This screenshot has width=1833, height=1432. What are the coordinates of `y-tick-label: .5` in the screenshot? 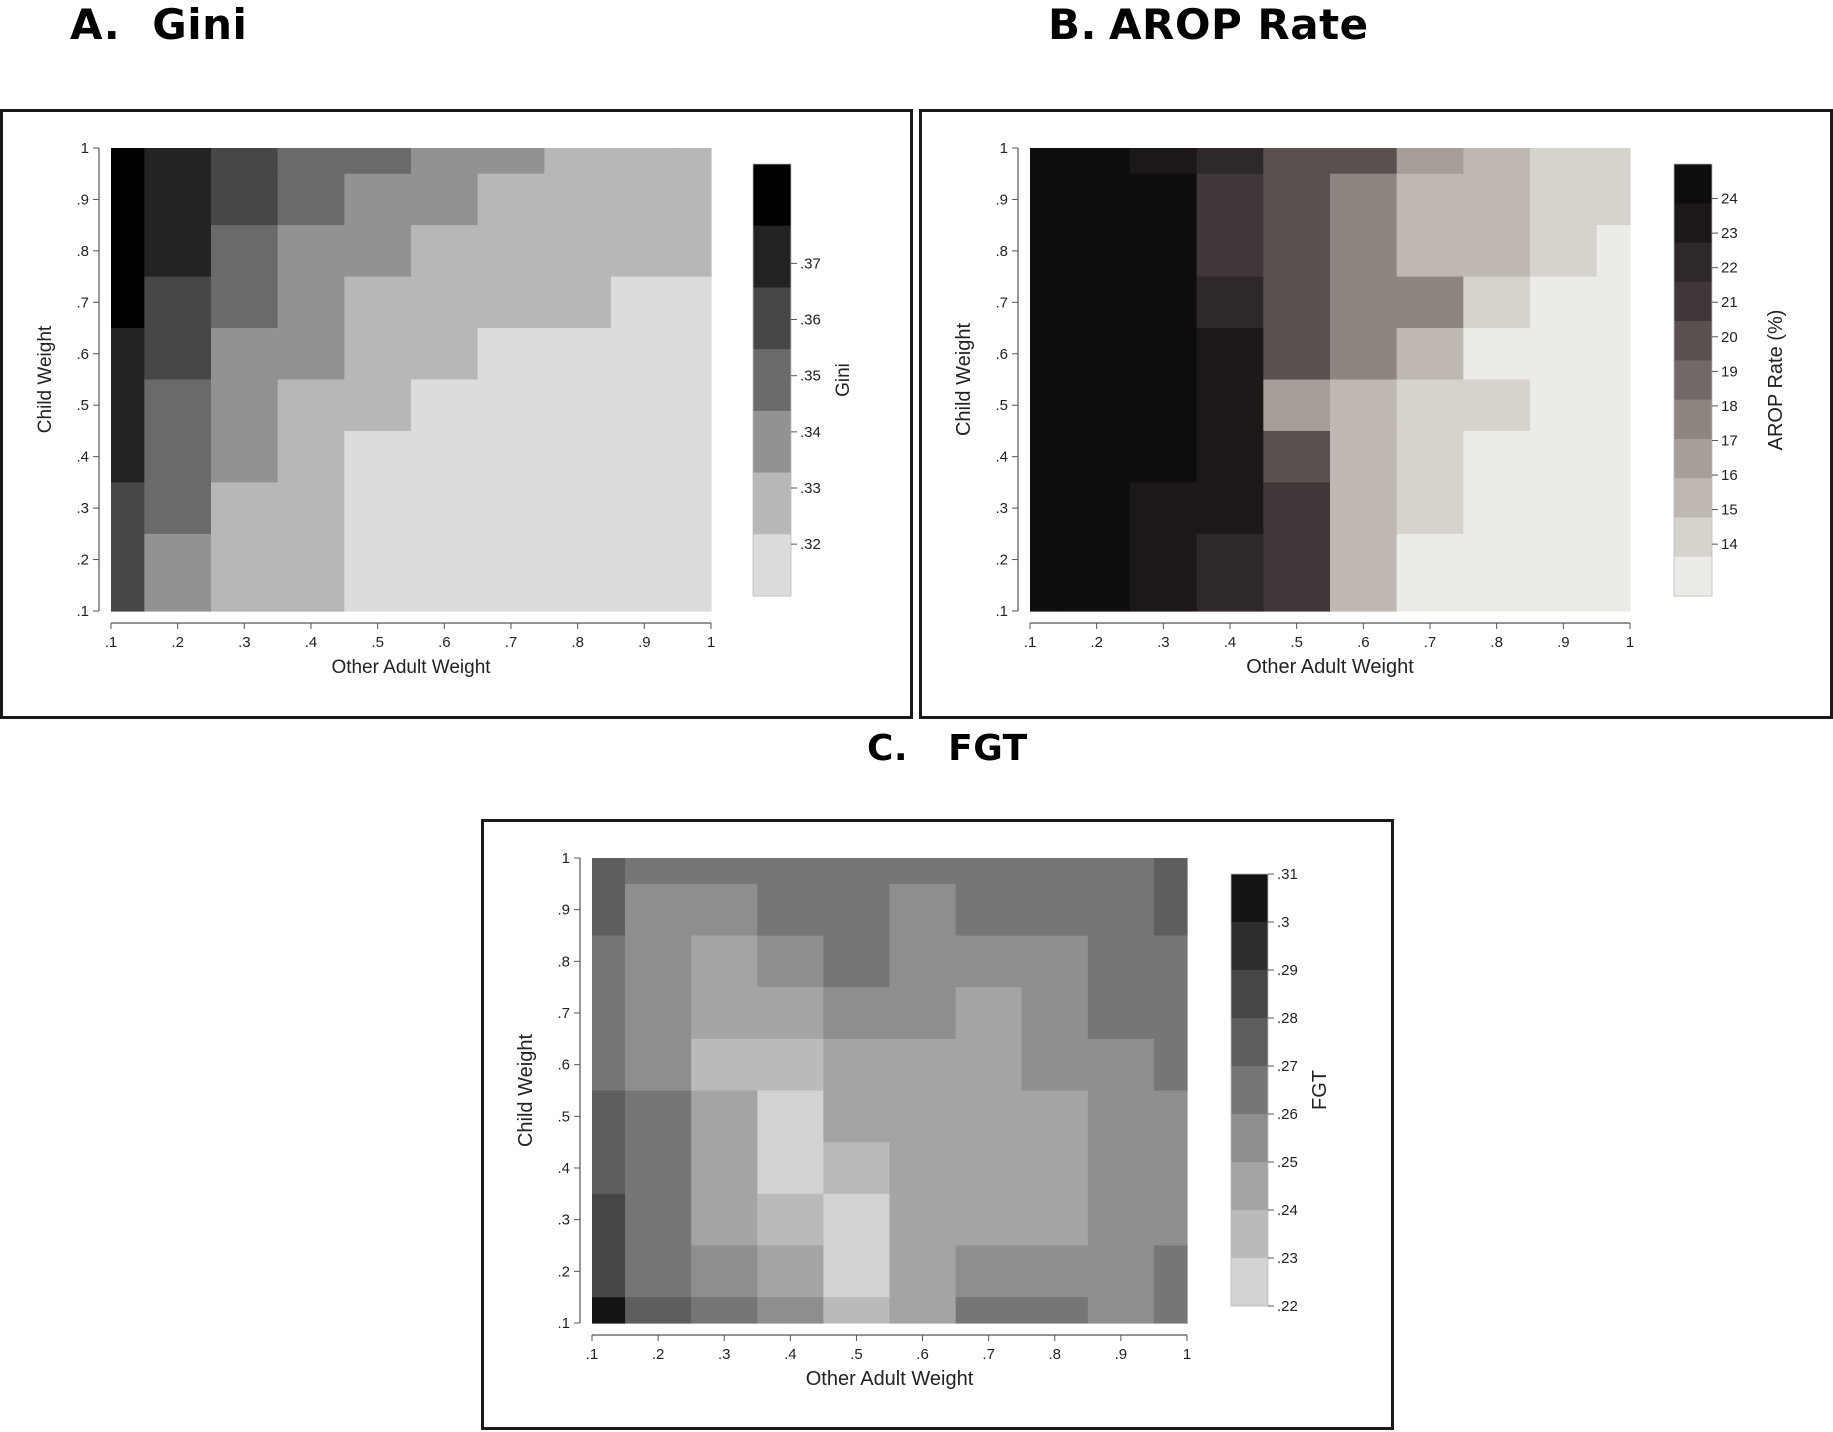 It's located at (563, 1116).